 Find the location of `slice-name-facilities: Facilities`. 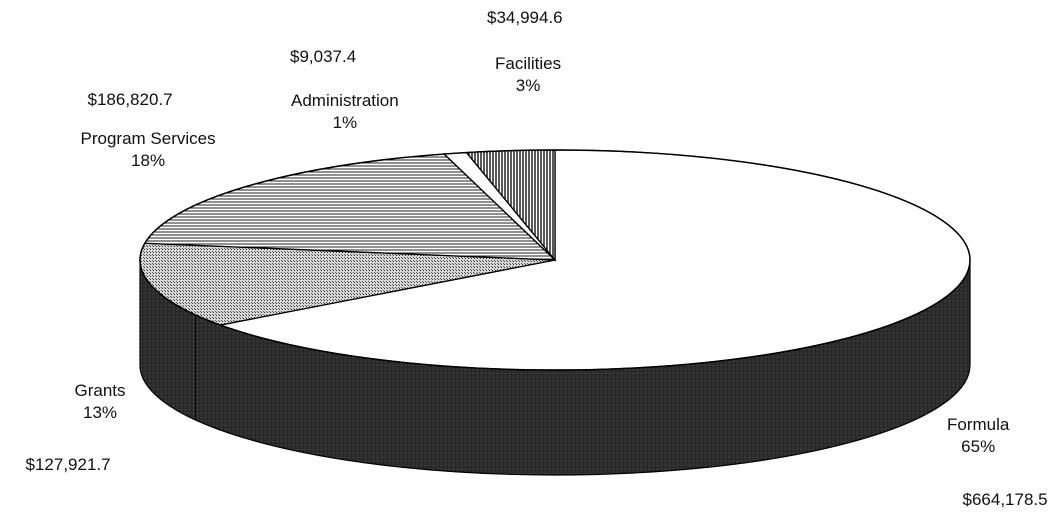

slice-name-facilities: Facilities is located at coordinates (528, 63).